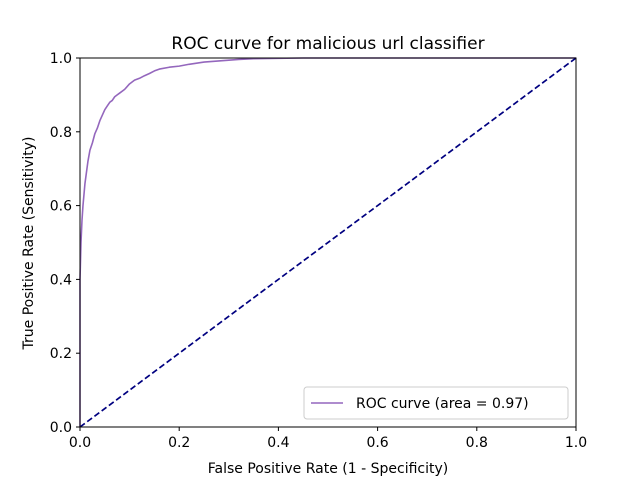  I want to click on y-tick-label: 0.2, so click(61, 354).